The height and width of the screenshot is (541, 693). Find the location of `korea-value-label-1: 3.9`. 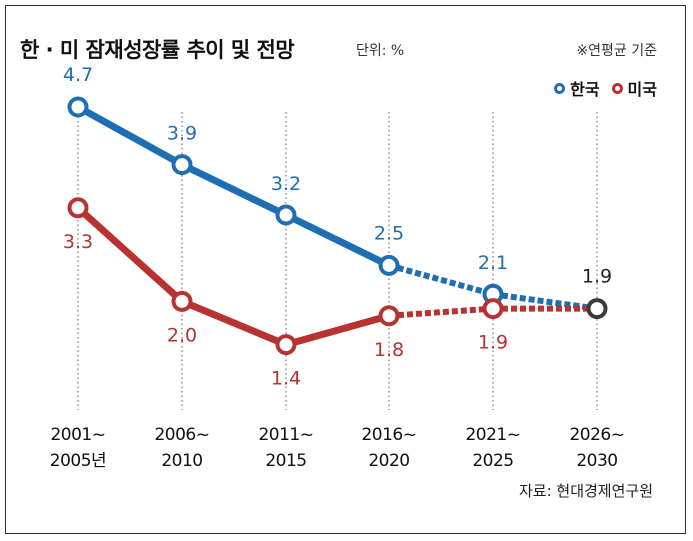

korea-value-label-1: 3.9 is located at coordinates (182, 134).